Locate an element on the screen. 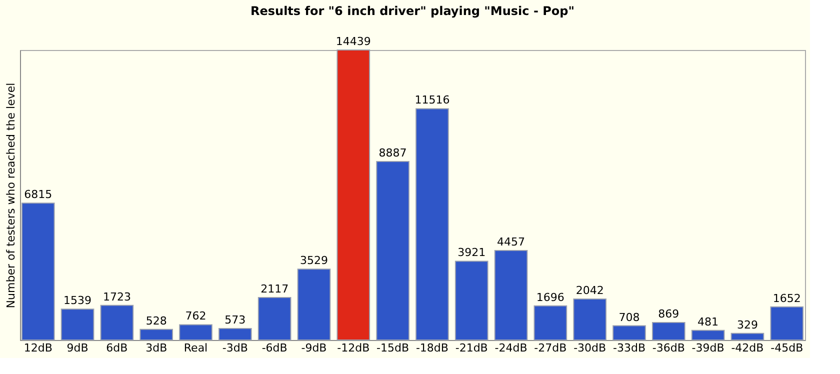 The width and height of the screenshot is (840, 374). data-label: 329 is located at coordinates (747, 325).